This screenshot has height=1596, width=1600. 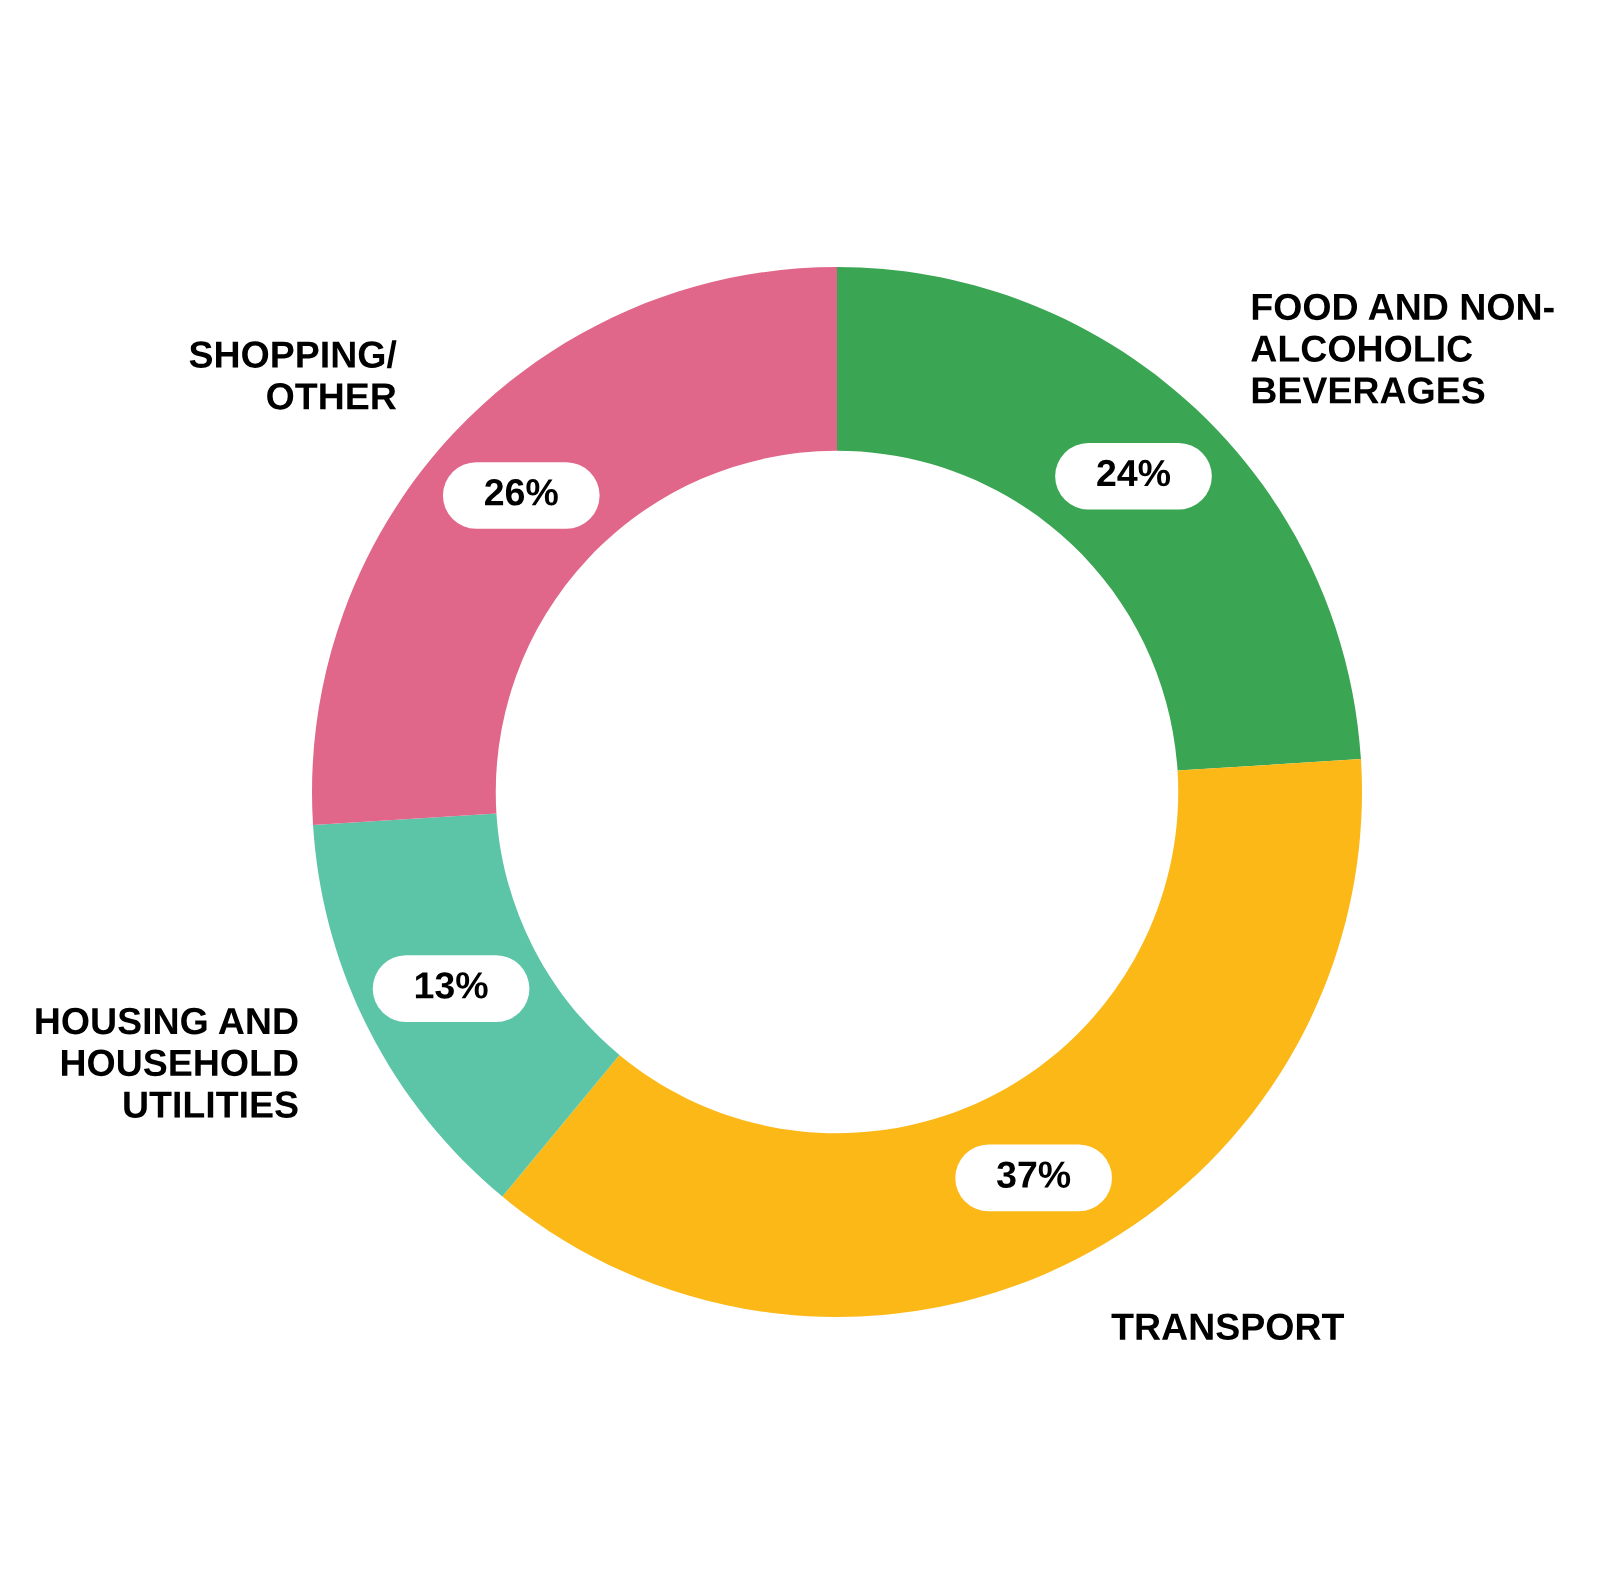 I want to click on slice-label: FOOD AND NON- ALCOHOLIC BEVERAGES, so click(x=1402, y=348).